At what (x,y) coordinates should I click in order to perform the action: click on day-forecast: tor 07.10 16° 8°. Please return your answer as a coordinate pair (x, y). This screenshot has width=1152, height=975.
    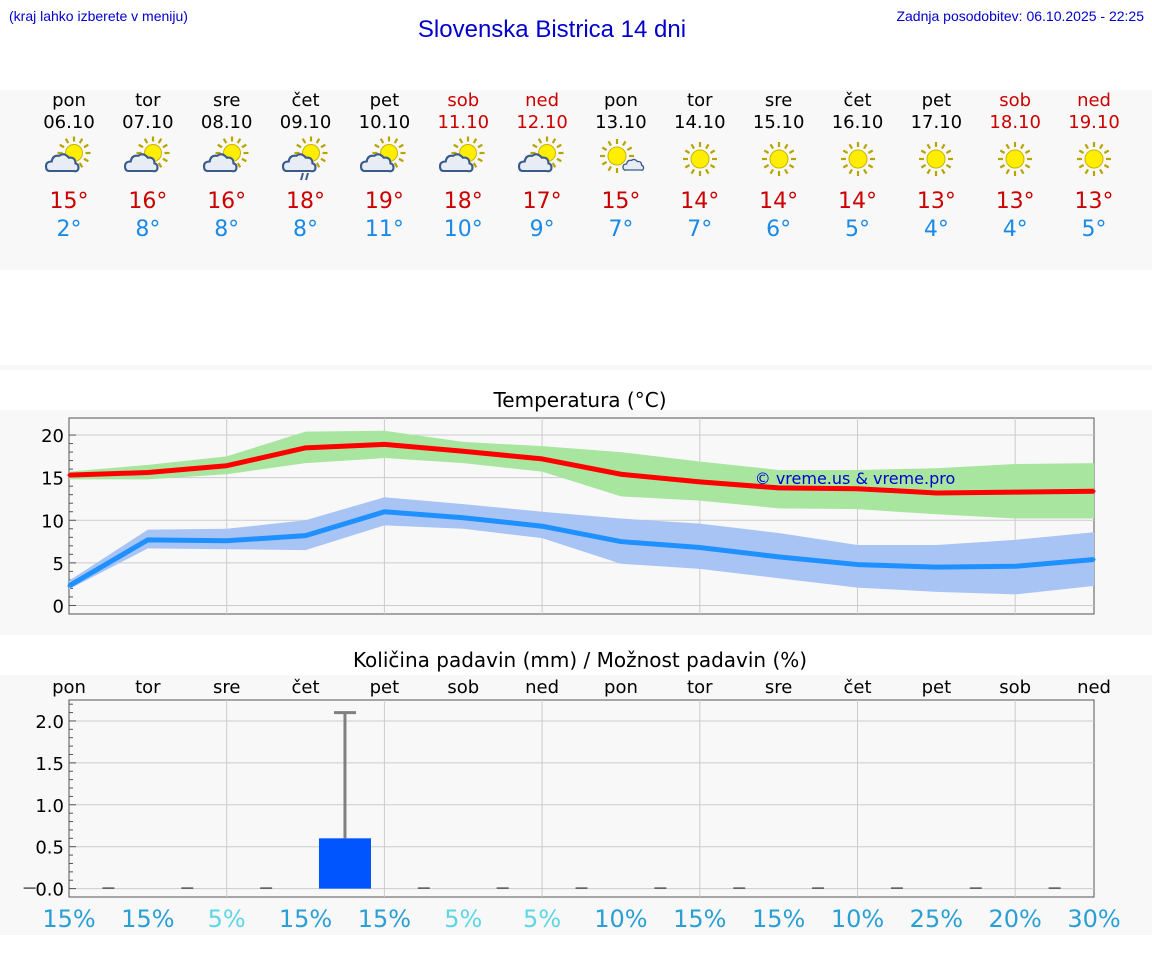
    Looking at the image, I should click on (148, 167).